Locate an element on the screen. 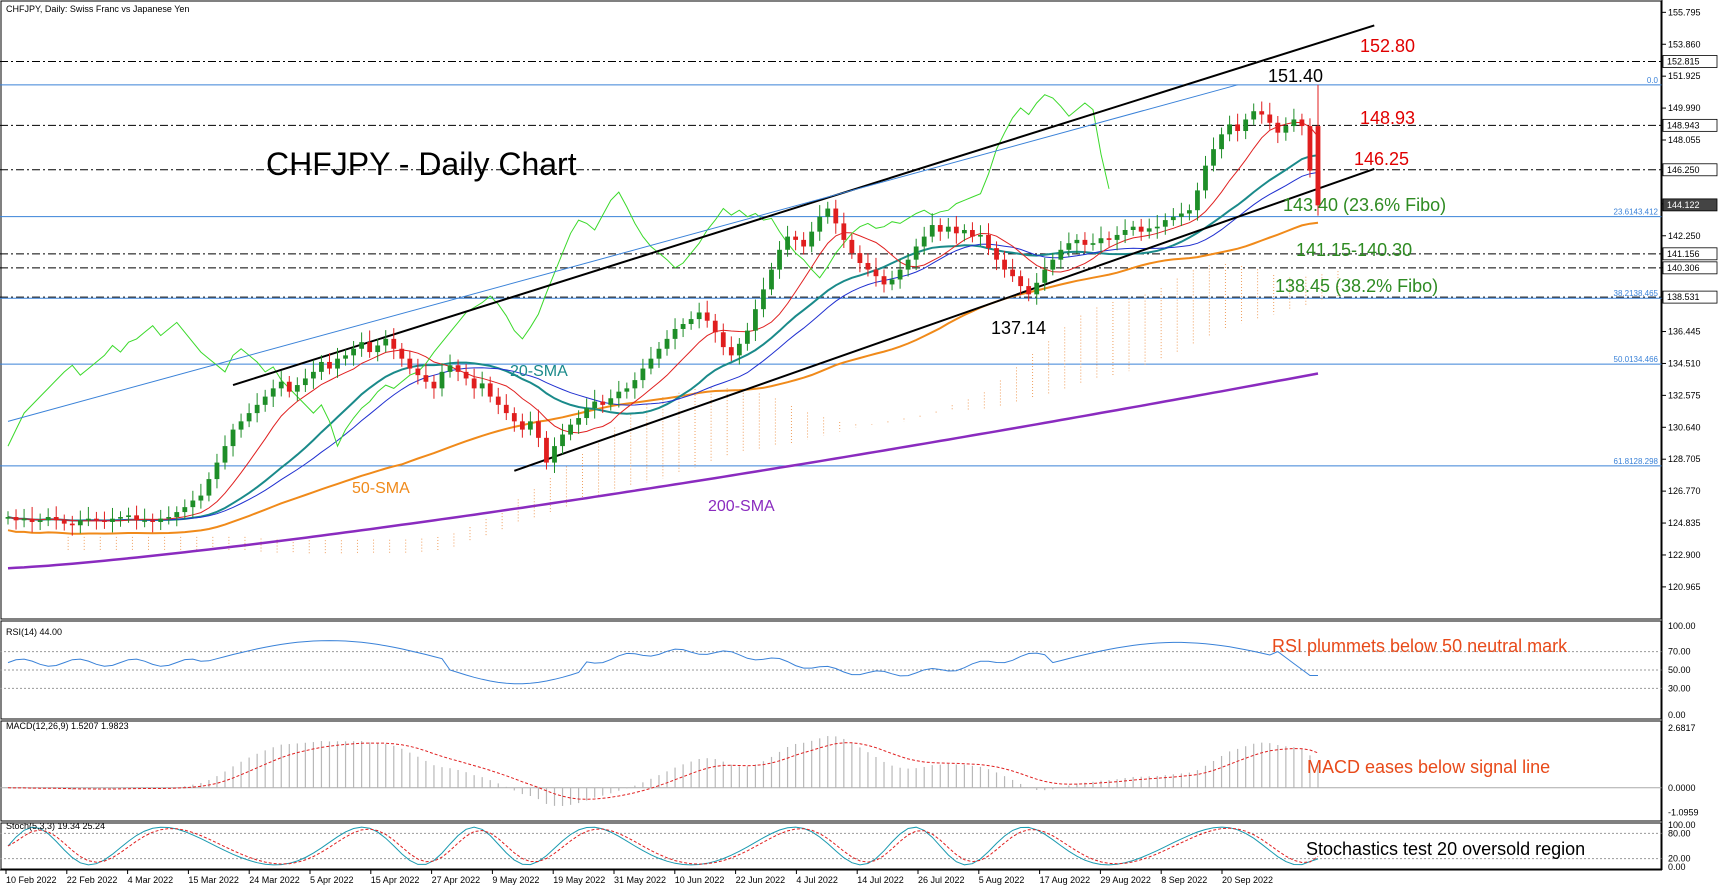 The image size is (1720, 888). x-tick-label: 4 Mar 2022 is located at coordinates (151, 880).